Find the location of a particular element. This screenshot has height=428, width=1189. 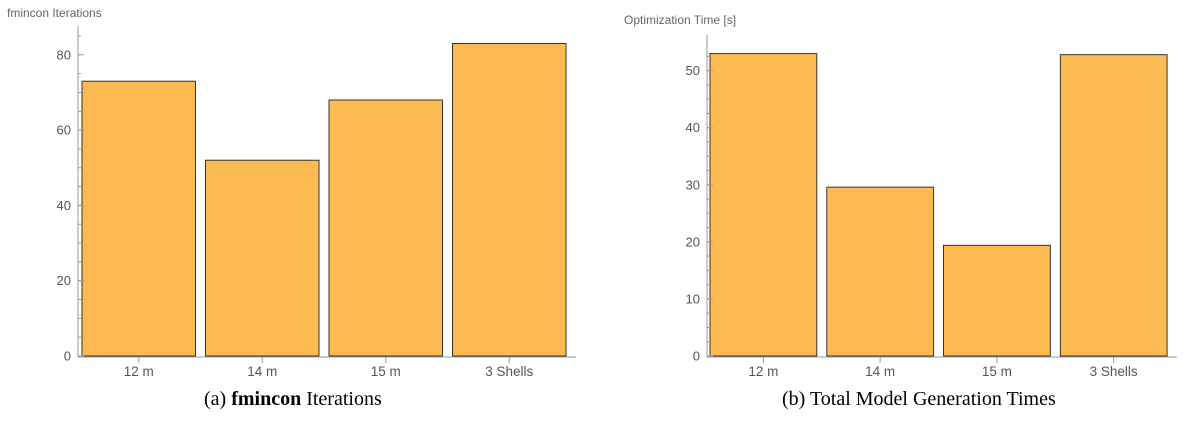

caption-a-suffix: Iterations is located at coordinates (341, 399).